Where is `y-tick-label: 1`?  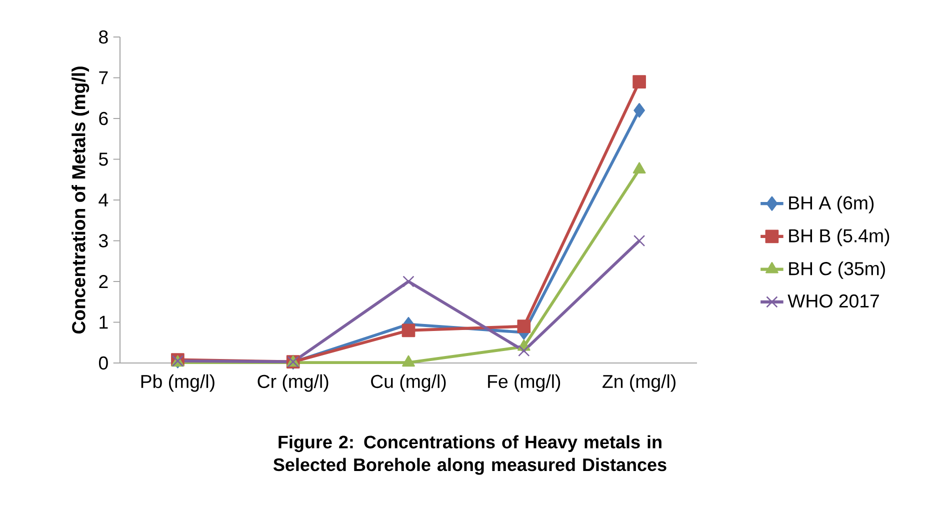
y-tick-label: 1 is located at coordinates (104, 322).